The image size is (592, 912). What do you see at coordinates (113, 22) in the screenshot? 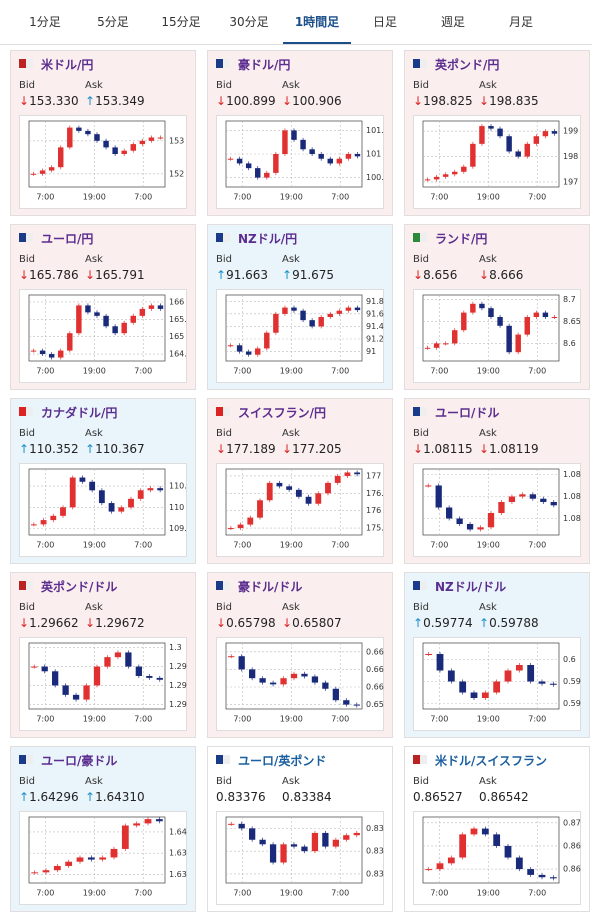
I see `tab: 5分足` at bounding box center [113, 22].